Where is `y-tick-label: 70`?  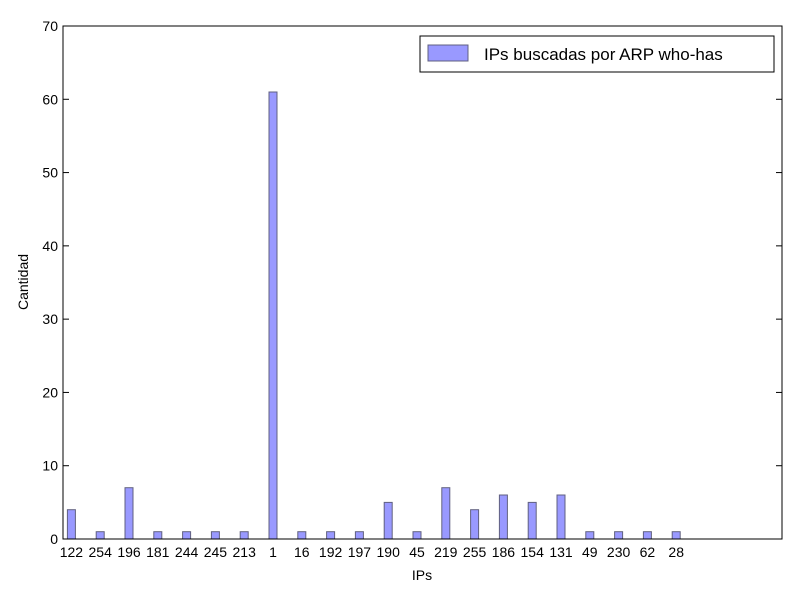
y-tick-label: 70 is located at coordinates (50, 26).